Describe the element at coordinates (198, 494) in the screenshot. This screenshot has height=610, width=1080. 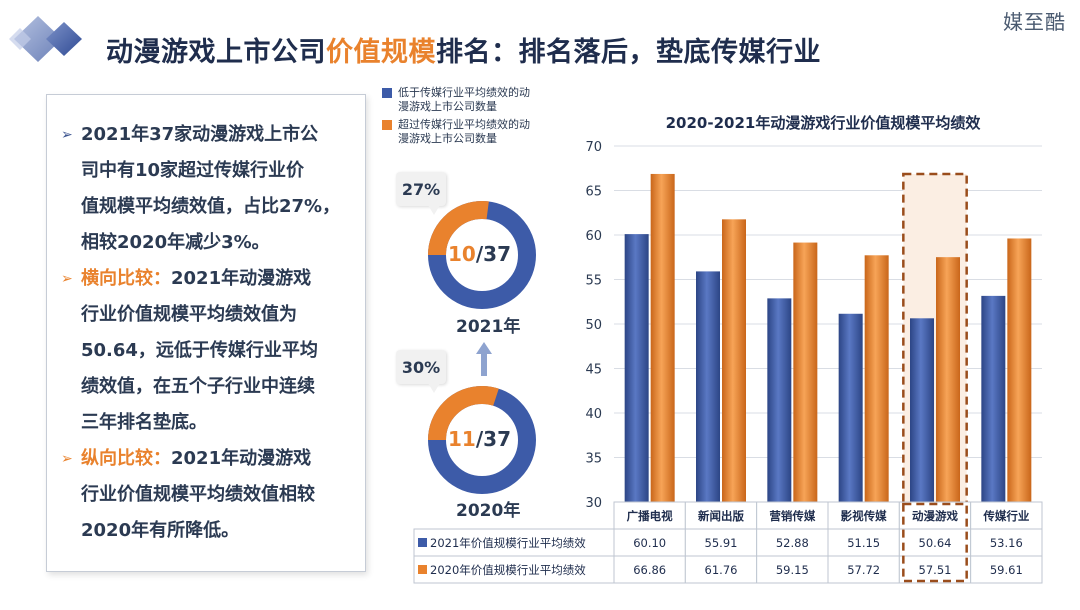
I see `bullet-3-line: 行业价值规模平均绩效值相较` at that location.